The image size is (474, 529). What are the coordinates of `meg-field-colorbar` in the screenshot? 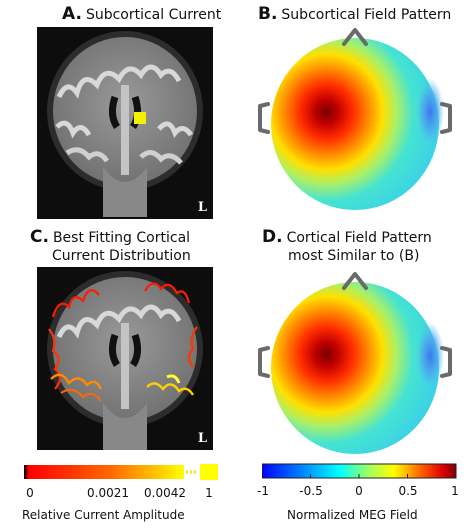 It's located at (361, 471).